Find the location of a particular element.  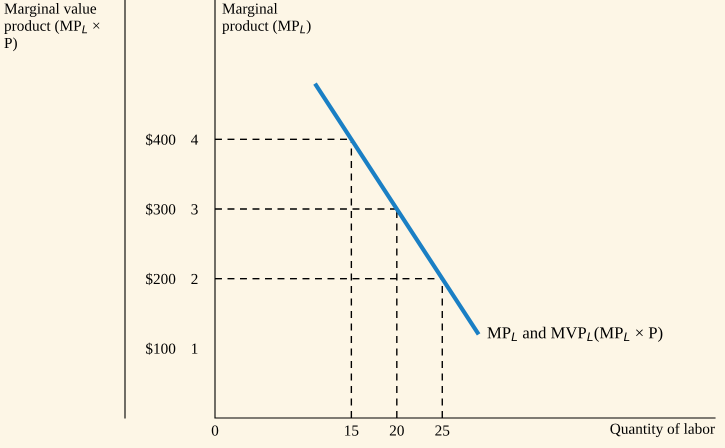

y2-tick-label: $100 is located at coordinates (161, 348).